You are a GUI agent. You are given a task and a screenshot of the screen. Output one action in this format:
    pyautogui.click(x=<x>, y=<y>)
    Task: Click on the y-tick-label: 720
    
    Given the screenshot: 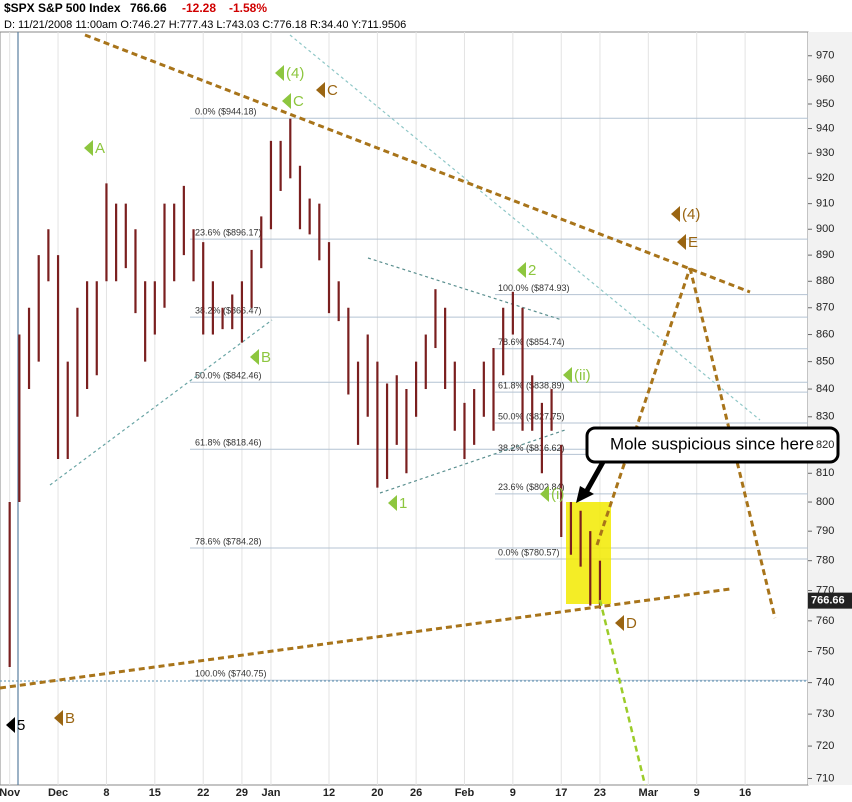 What is the action you would take?
    pyautogui.click(x=825, y=746)
    